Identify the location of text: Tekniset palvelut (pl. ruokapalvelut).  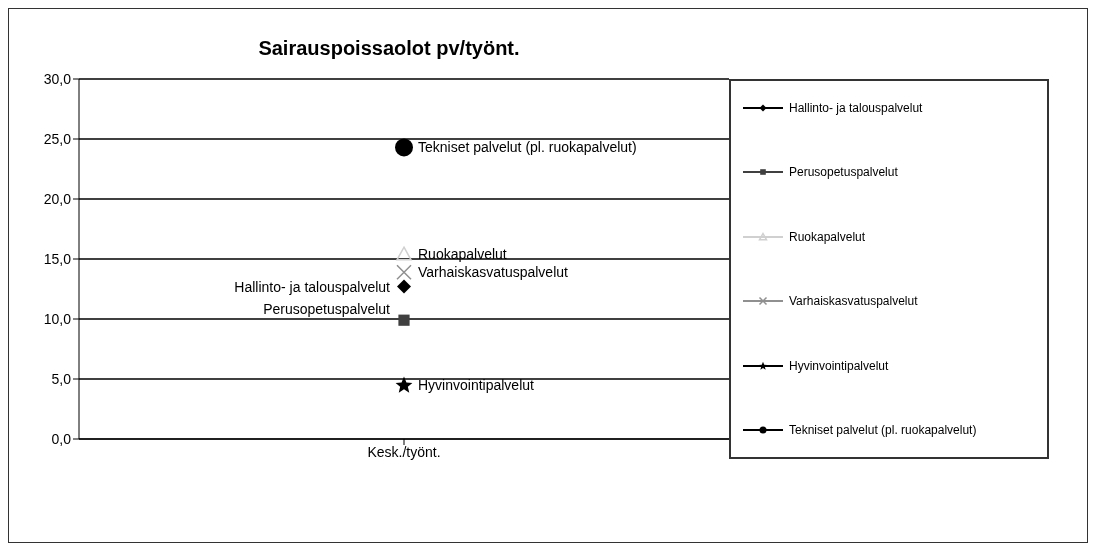
(527, 147).